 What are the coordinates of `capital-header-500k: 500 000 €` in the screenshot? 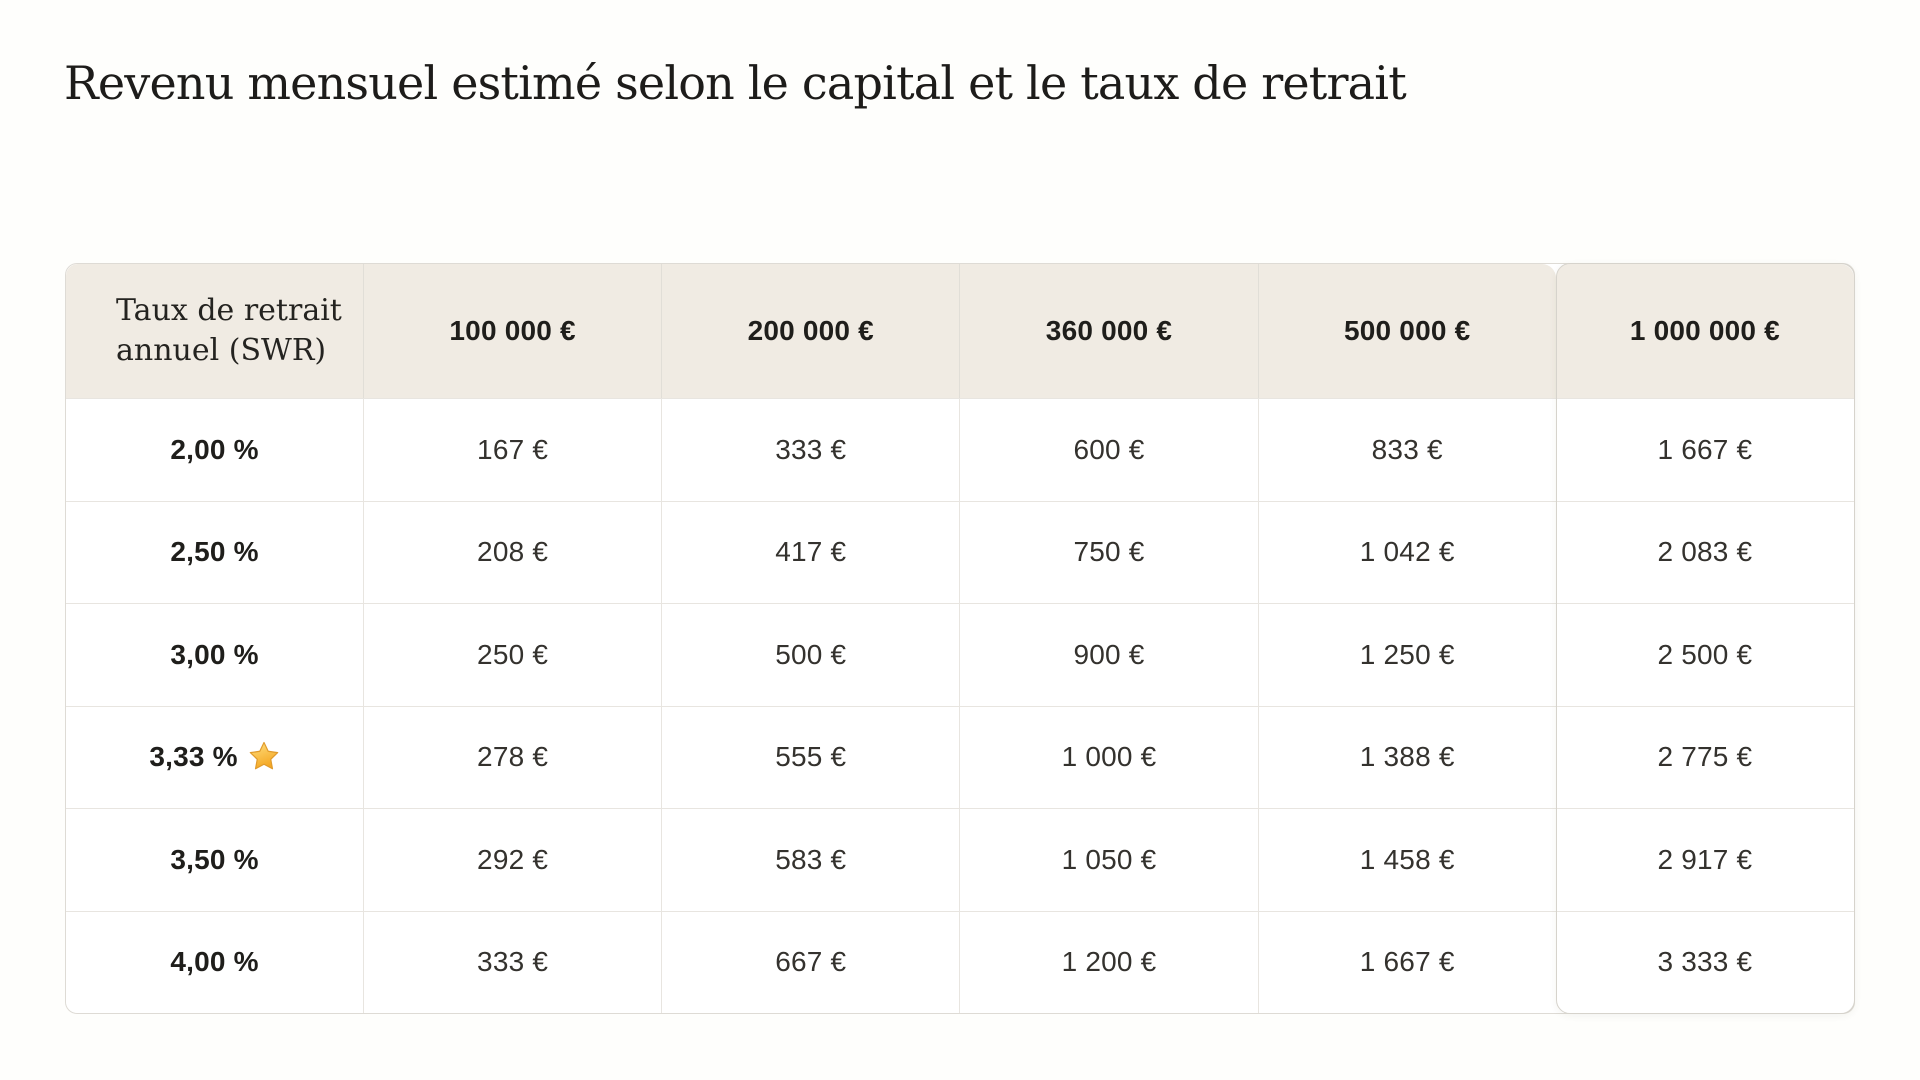 It's located at (1406, 331).